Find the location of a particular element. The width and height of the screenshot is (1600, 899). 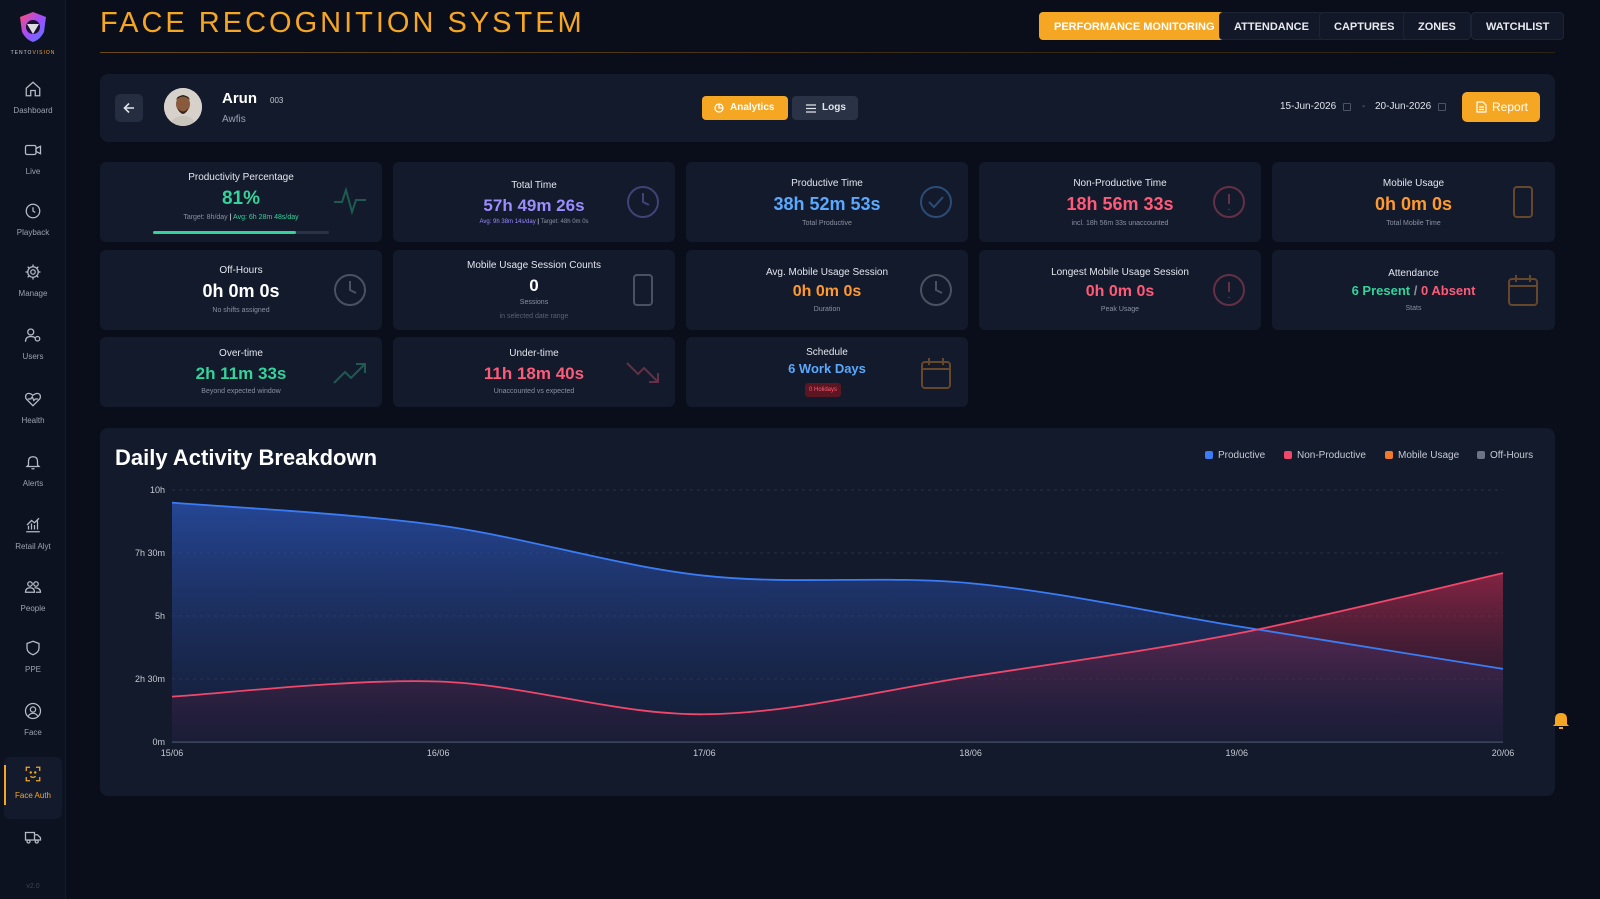

sidebar-item-live: Live is located at coordinates (33, 161).